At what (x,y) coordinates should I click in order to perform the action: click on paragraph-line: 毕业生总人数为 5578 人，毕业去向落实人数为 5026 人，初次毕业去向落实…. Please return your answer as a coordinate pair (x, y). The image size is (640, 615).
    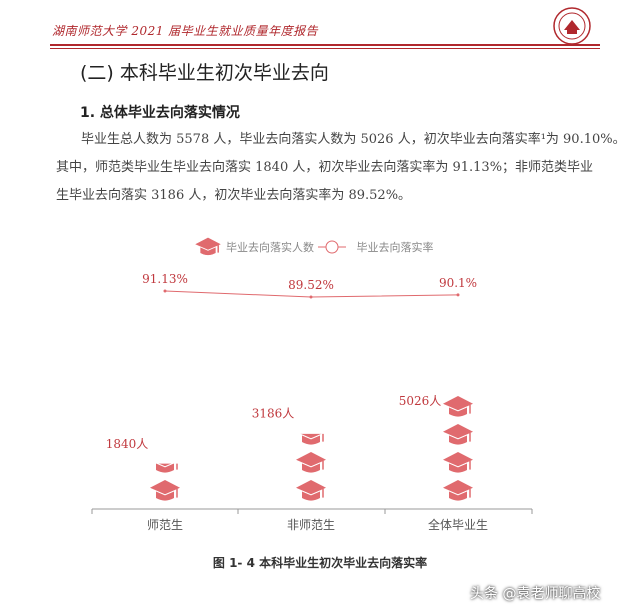
    Looking at the image, I should click on (353, 139).